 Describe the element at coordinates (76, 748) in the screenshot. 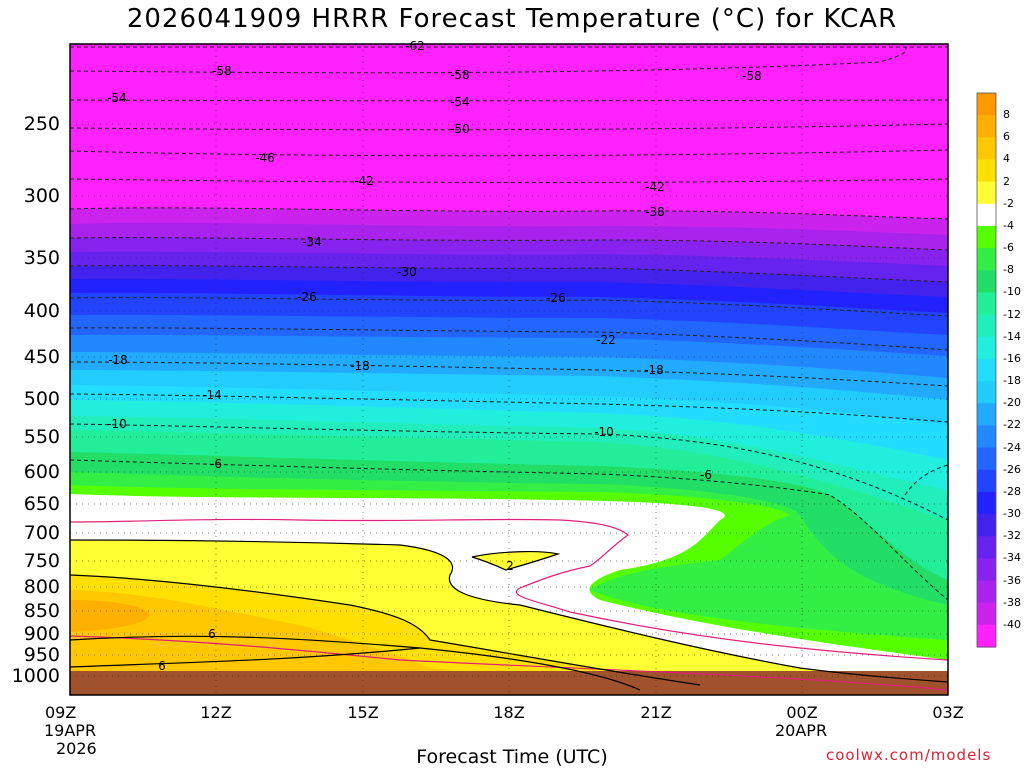

I see `x-year-start: 2026` at that location.